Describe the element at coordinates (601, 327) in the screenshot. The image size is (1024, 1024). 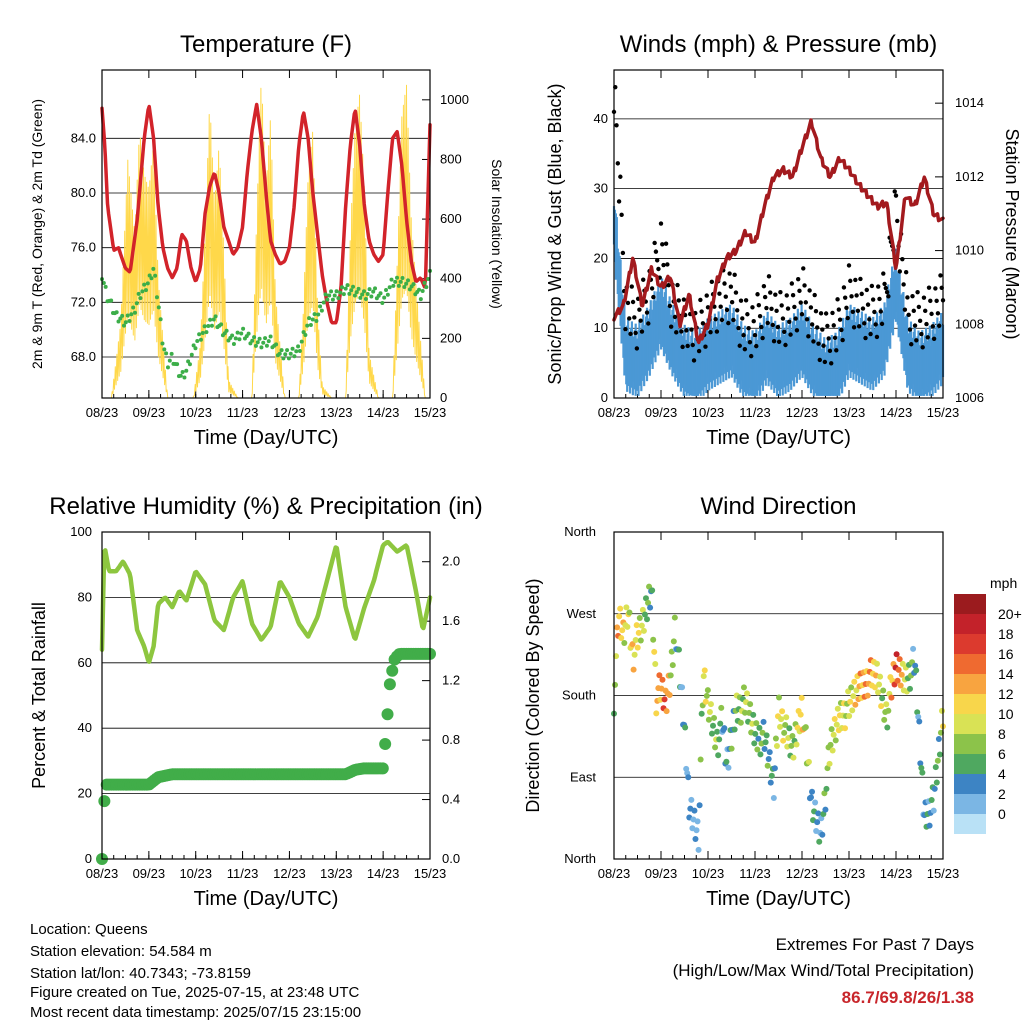
I see `y-tick-label: 10` at that location.